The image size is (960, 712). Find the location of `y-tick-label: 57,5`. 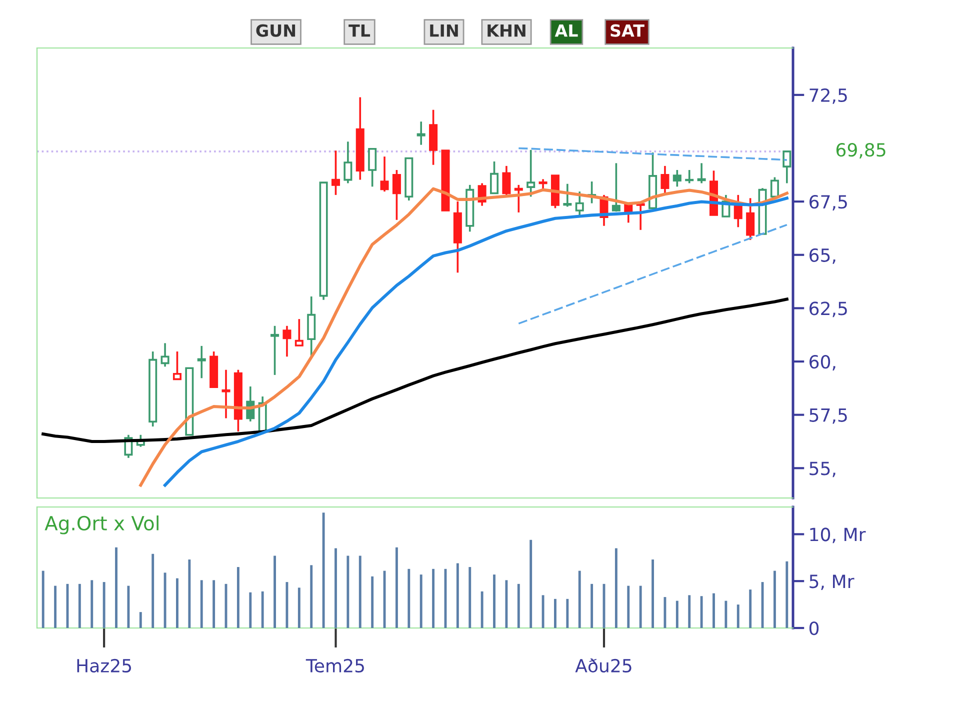

y-tick-label: 57,5 is located at coordinates (828, 416).